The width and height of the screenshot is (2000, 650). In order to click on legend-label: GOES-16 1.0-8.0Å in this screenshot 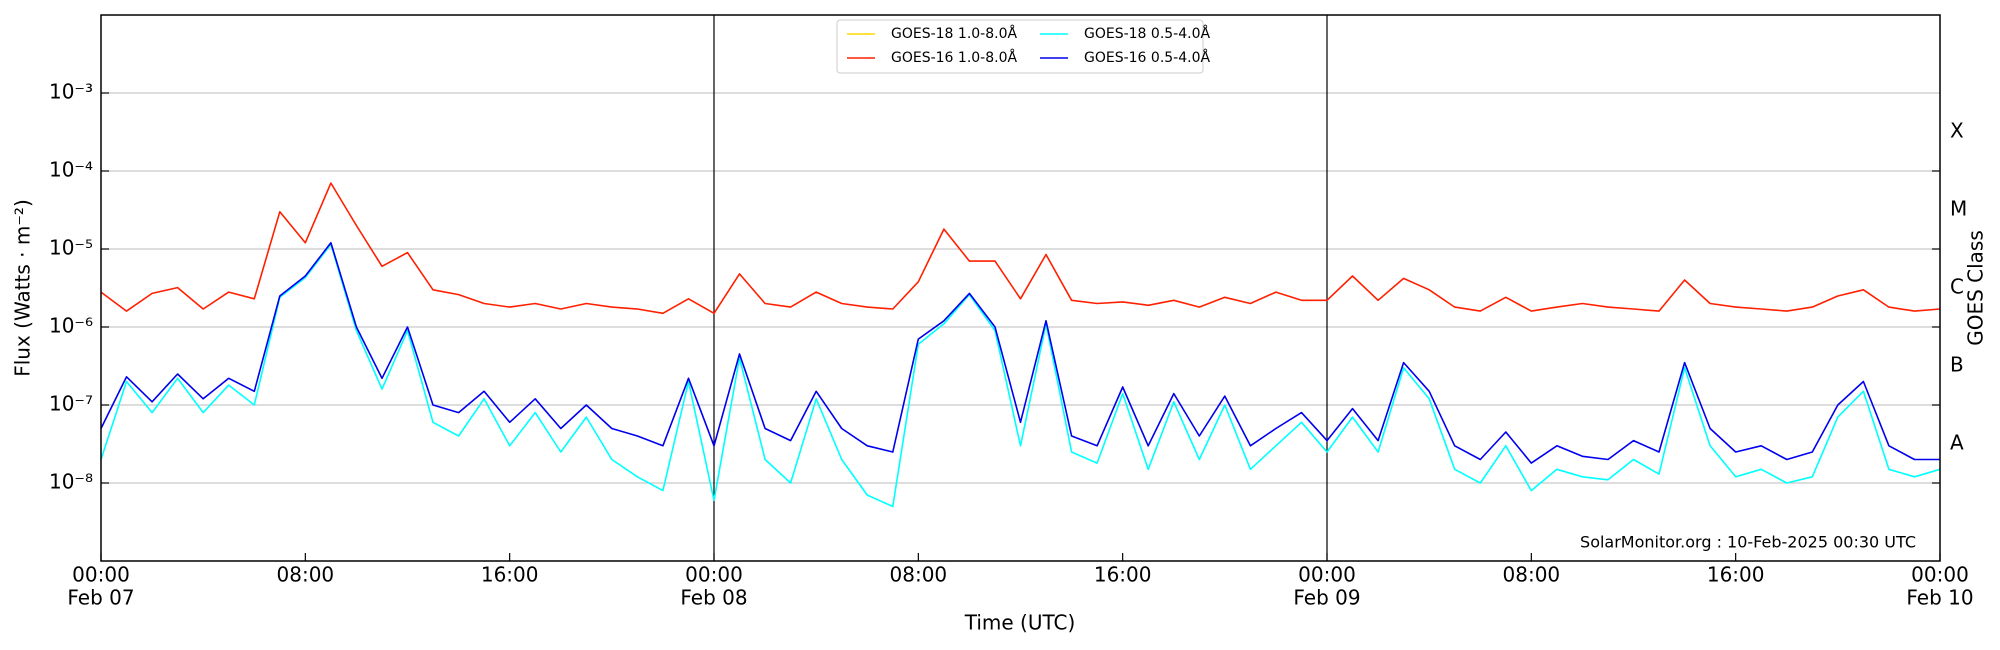, I will do `click(954, 57)`.